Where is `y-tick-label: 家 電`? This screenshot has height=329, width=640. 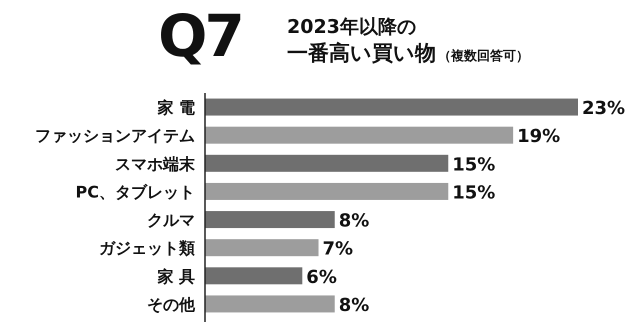 y-tick-label: 家 電 is located at coordinates (175, 108).